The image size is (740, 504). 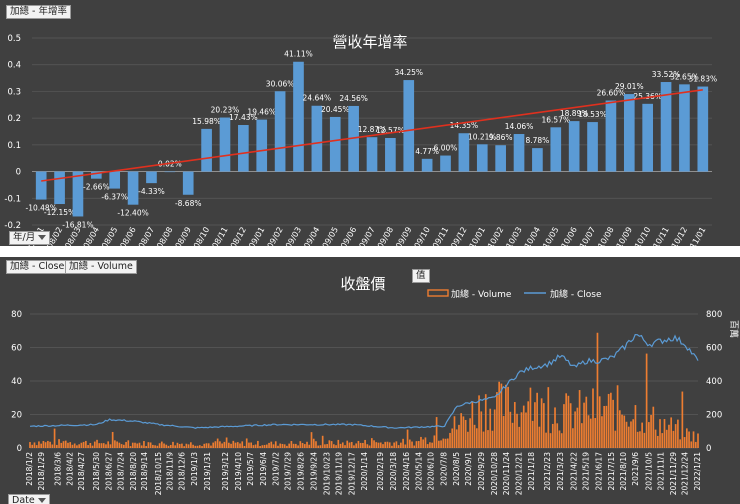 What do you see at coordinates (370, 251) in the screenshot?
I see `separator` at bounding box center [370, 251].